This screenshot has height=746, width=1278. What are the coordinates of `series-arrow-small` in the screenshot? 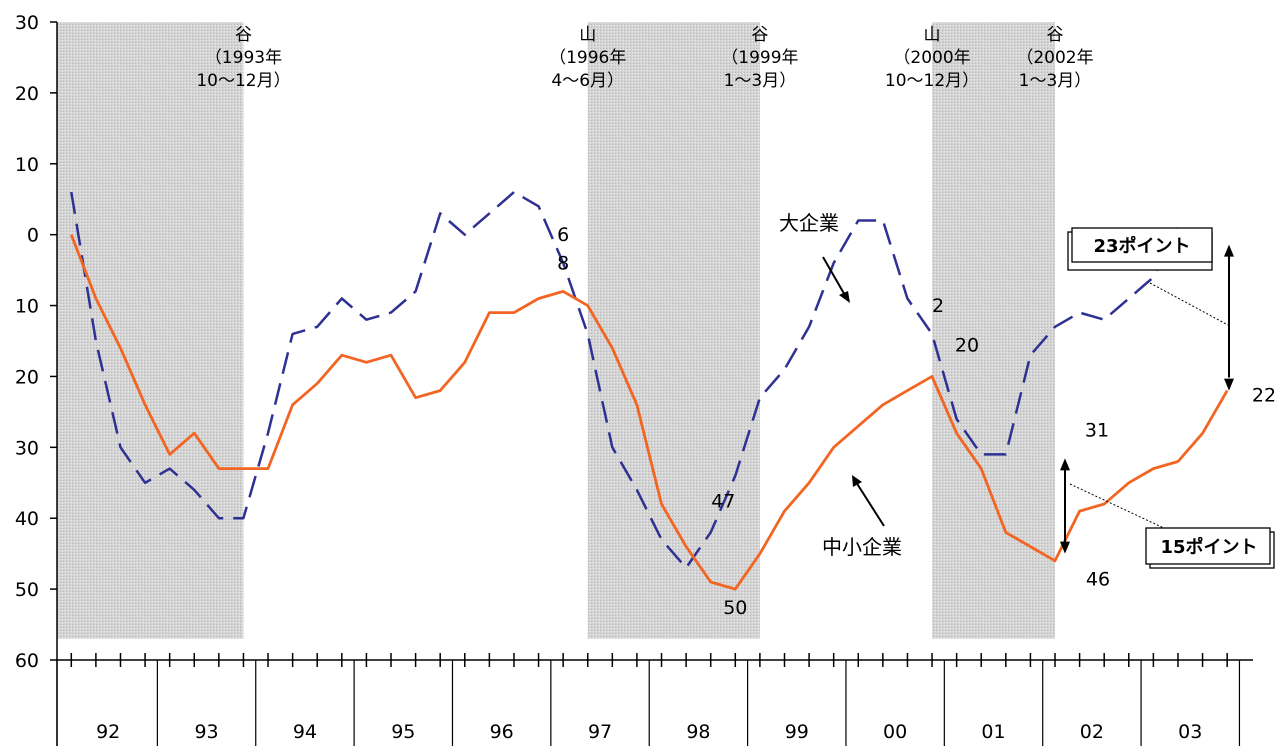 It's located at (870, 504).